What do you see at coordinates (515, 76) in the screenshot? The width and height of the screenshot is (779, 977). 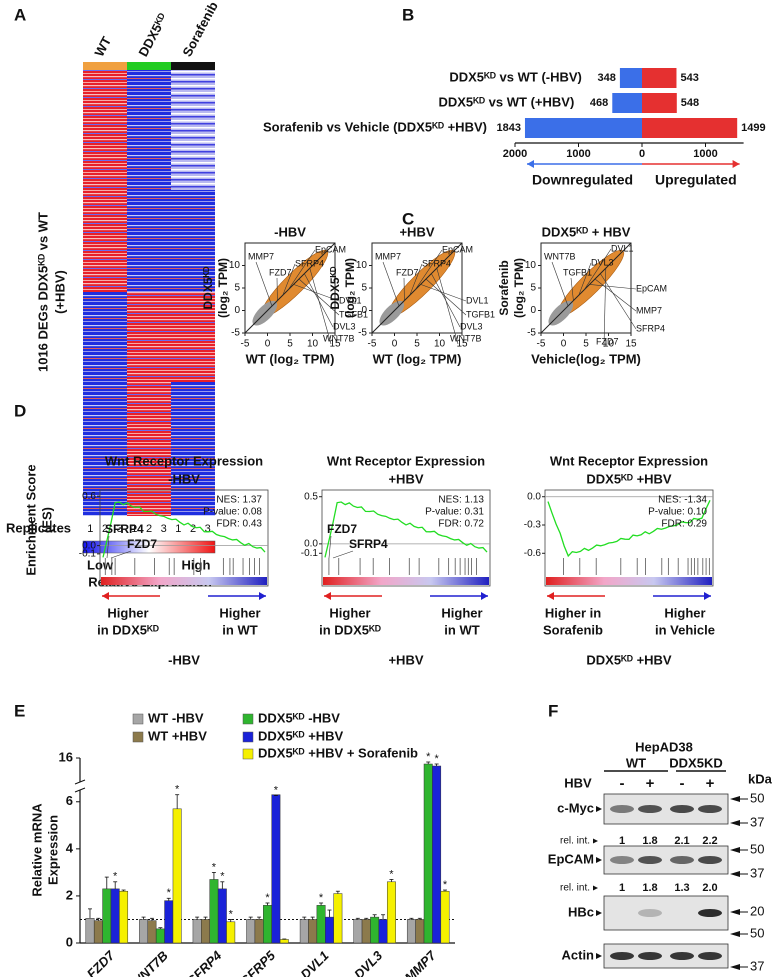 I see `category-label: DDX5ᴷᴰ vs WT (-HBV)` at bounding box center [515, 76].